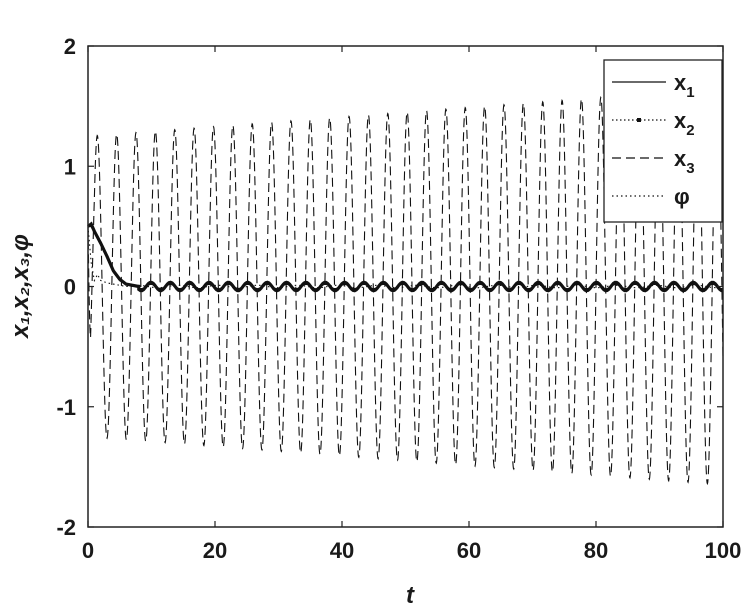 Image resolution: width=746 pixels, height=613 pixels. I want to click on y-axis-label: x₁,x₂,x₃,φ, so click(20, 287).